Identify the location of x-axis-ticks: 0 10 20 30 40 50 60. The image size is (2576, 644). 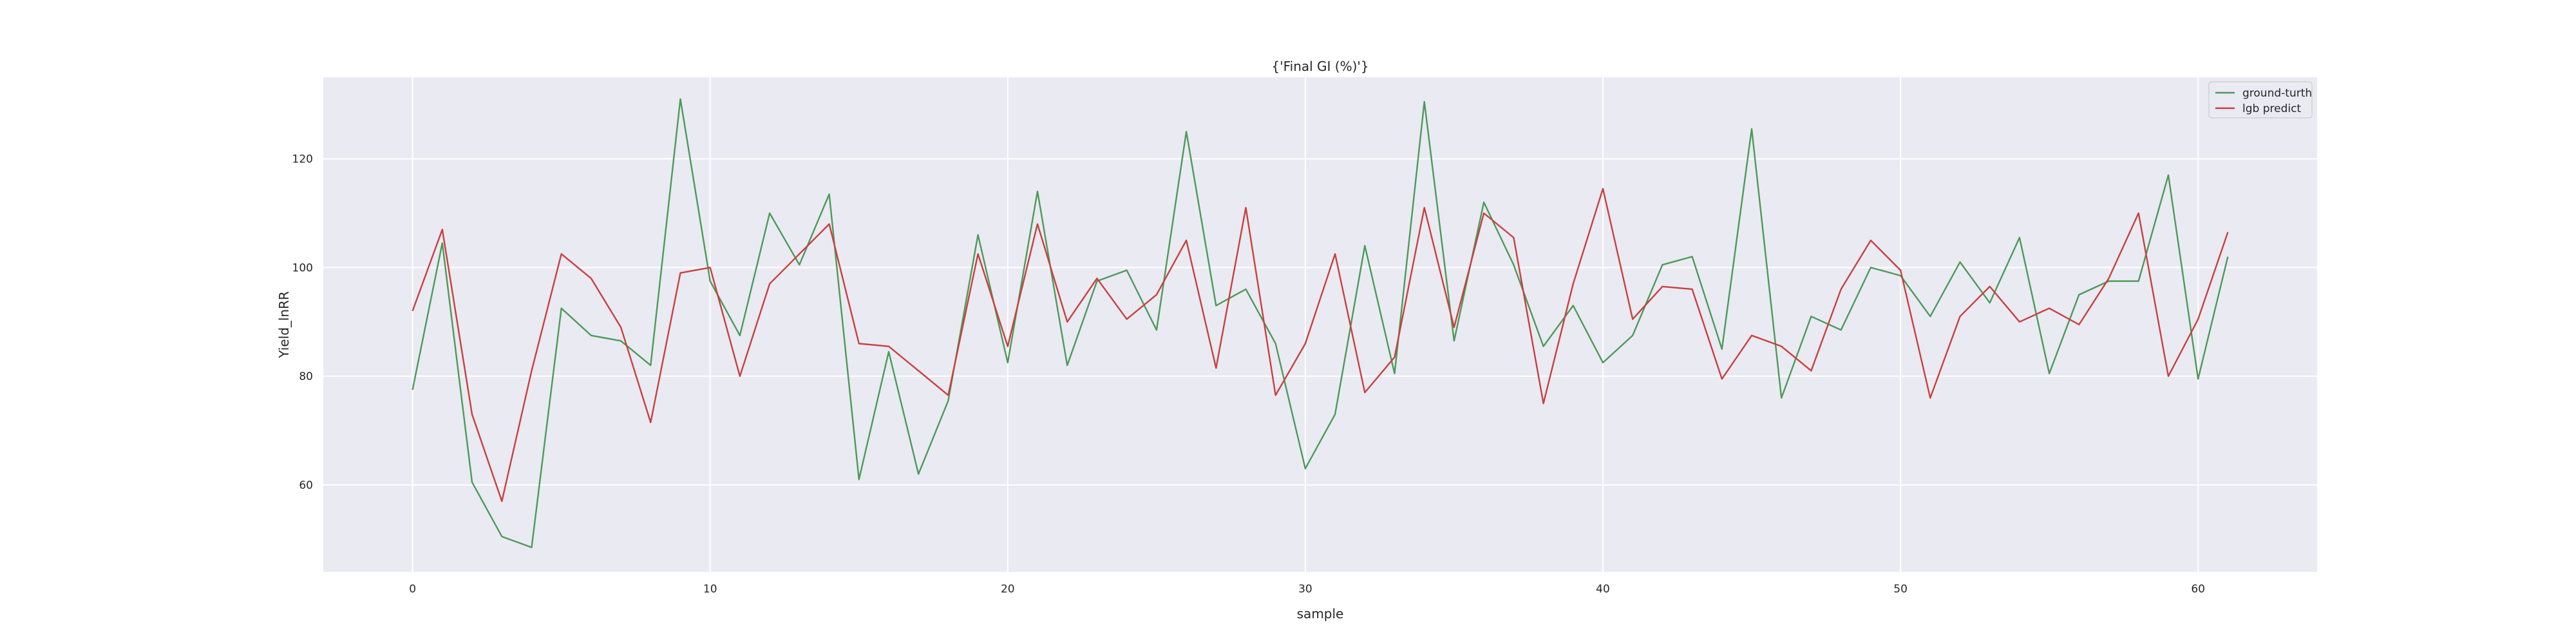
(1307, 589).